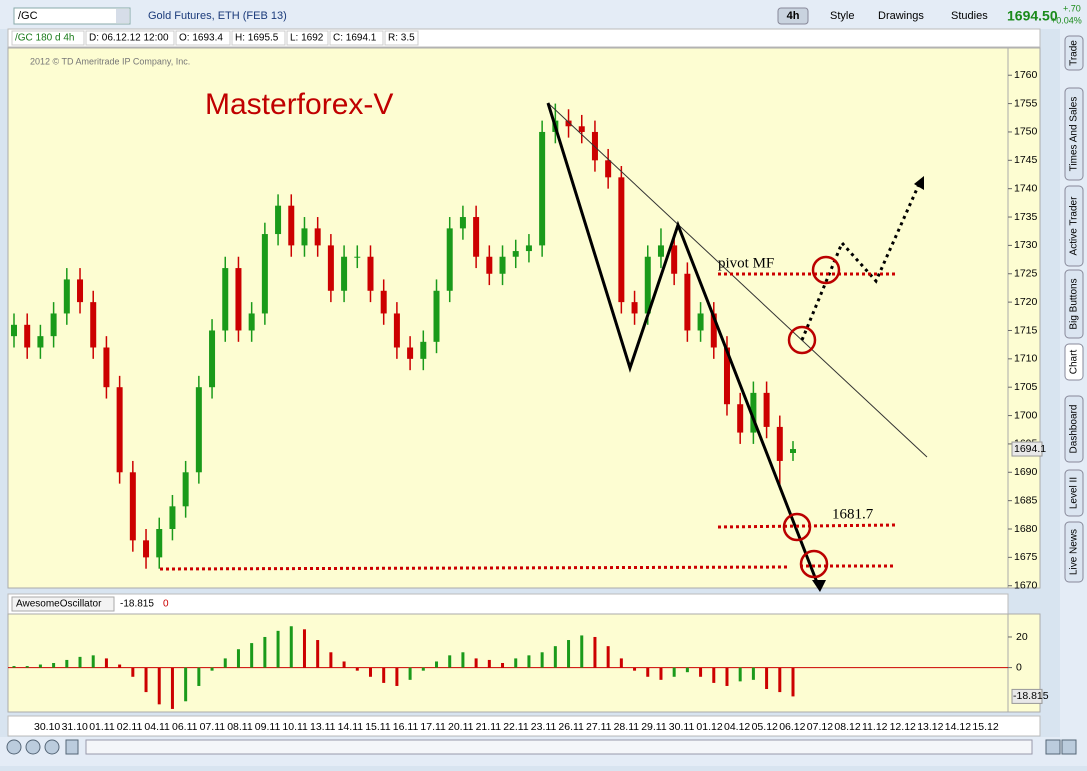 This screenshot has height=771, width=1087. I want to click on x-tick-label: 26.11, so click(571, 727).